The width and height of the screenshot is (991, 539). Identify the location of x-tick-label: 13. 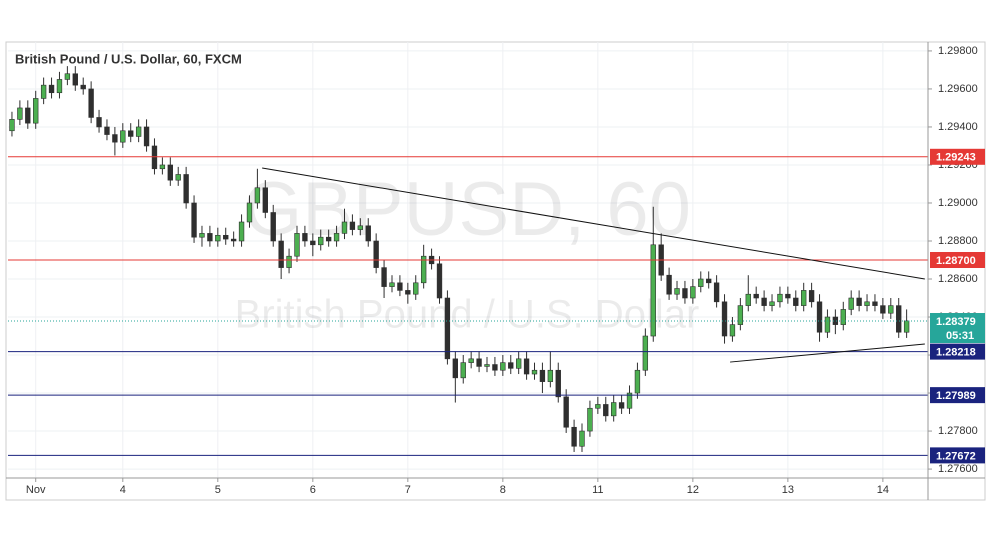
(788, 490).